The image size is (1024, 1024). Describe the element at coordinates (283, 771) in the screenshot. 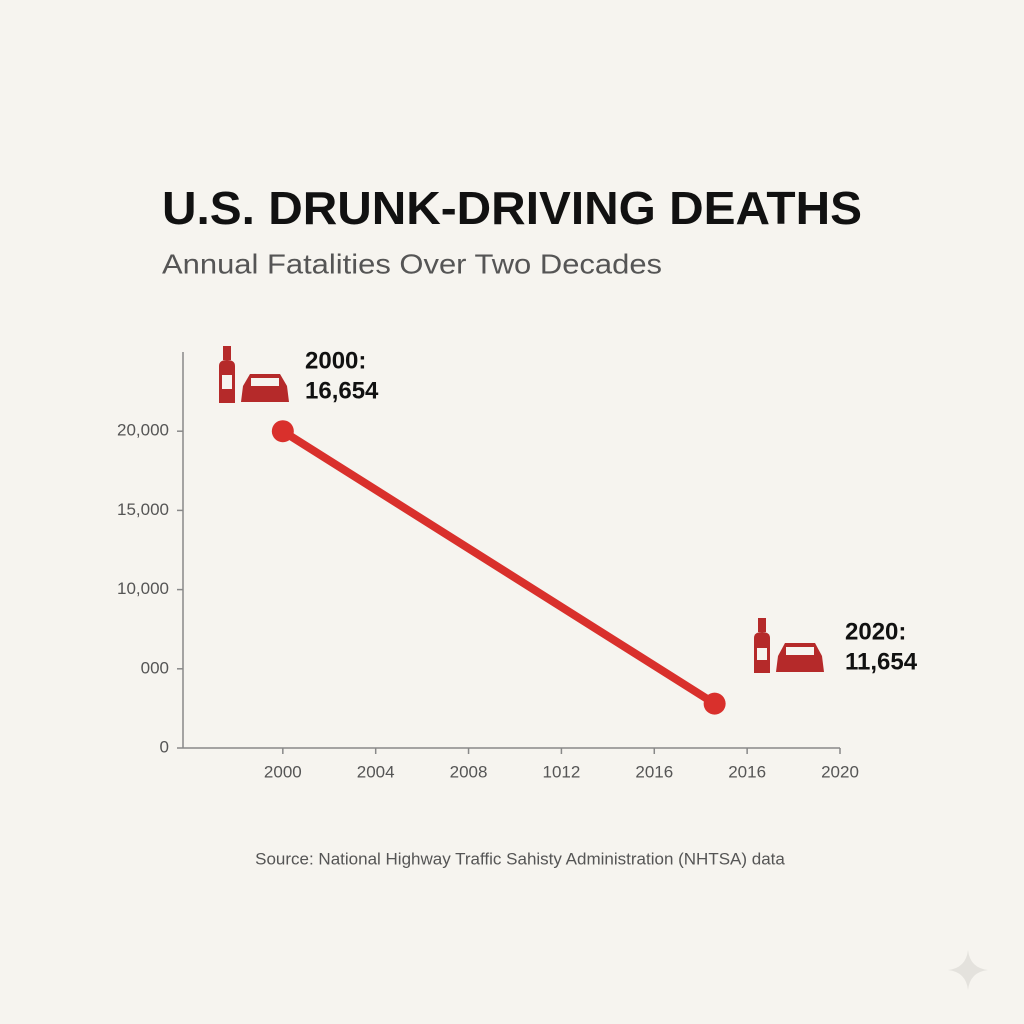

I see `x-tick-label: 2000` at that location.